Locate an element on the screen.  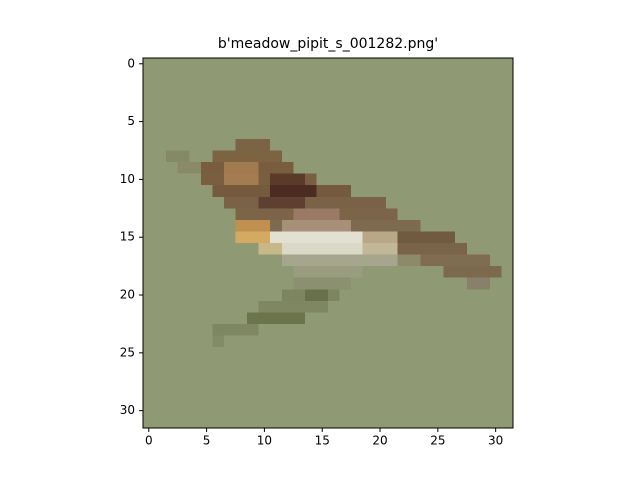
x-tick-label: 0 is located at coordinates (149, 441).